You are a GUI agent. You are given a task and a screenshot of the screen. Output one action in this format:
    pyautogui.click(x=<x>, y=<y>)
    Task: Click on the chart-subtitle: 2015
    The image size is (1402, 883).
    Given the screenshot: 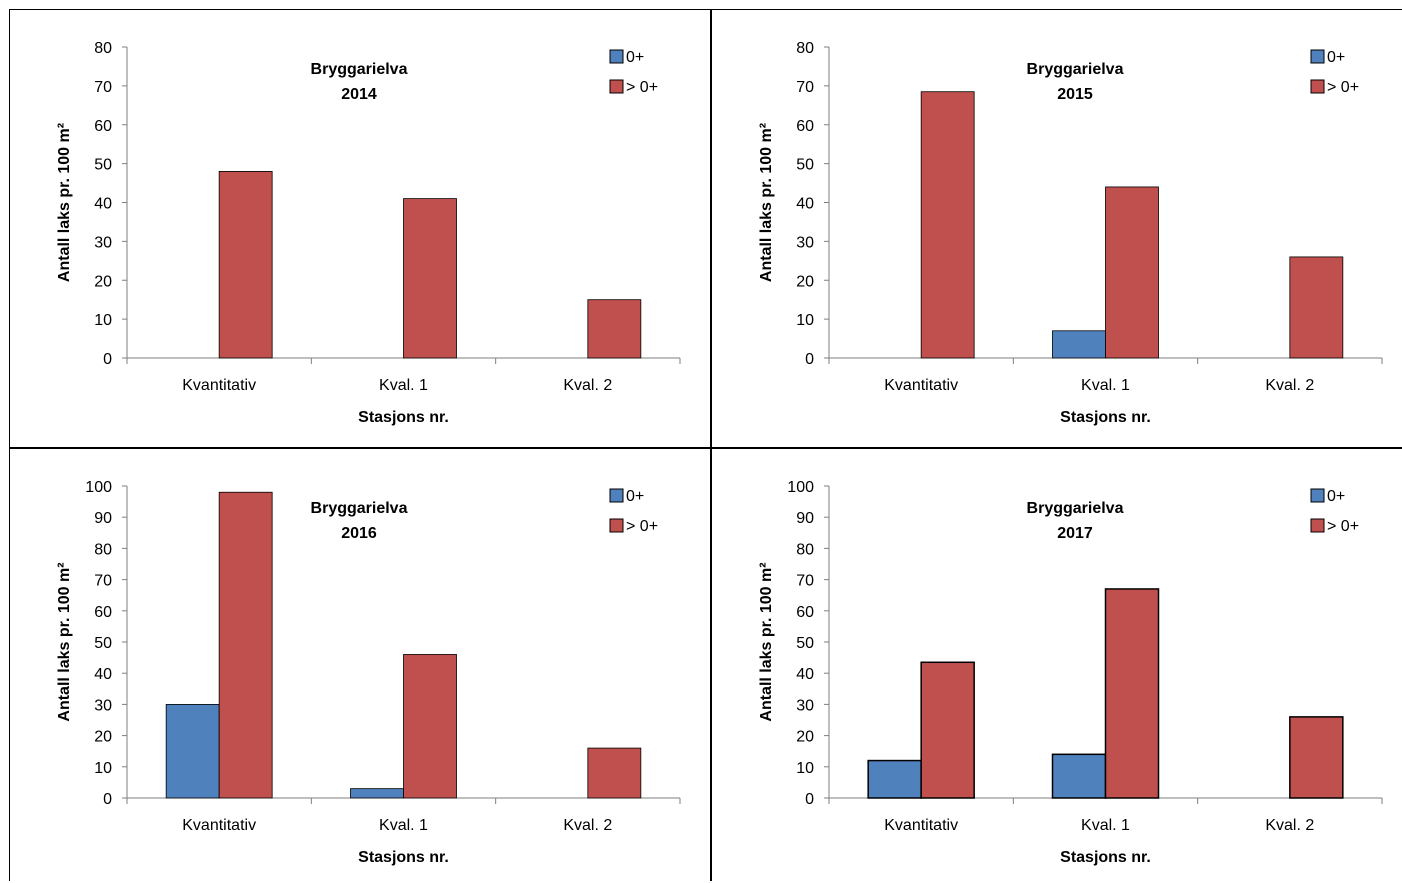 What is the action you would take?
    pyautogui.click(x=1075, y=94)
    